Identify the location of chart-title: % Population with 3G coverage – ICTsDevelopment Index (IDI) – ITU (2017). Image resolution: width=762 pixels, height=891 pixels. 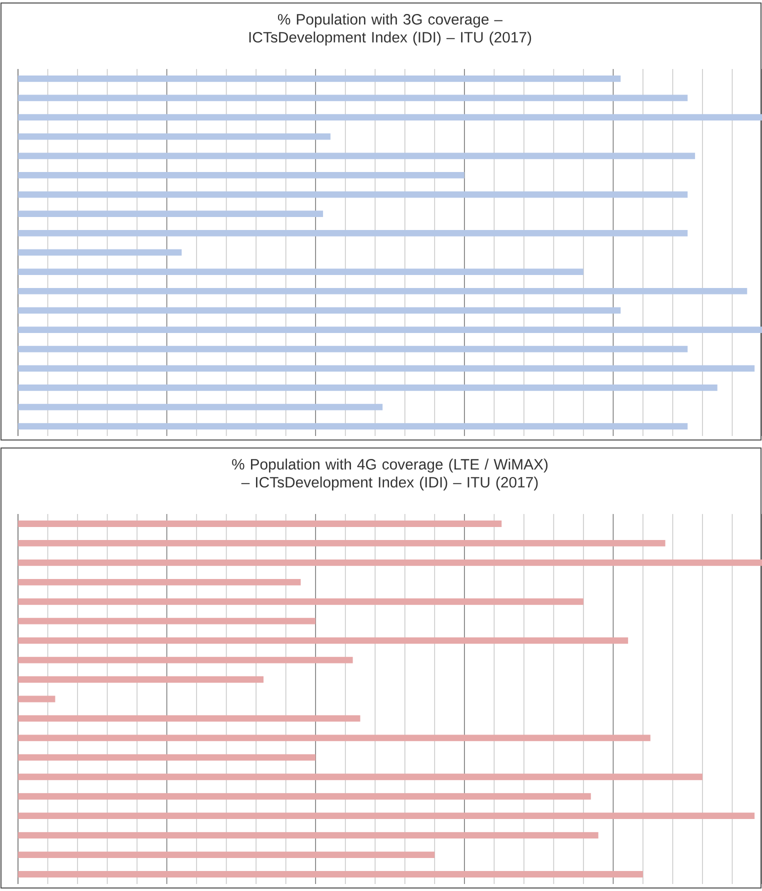
(390, 30).